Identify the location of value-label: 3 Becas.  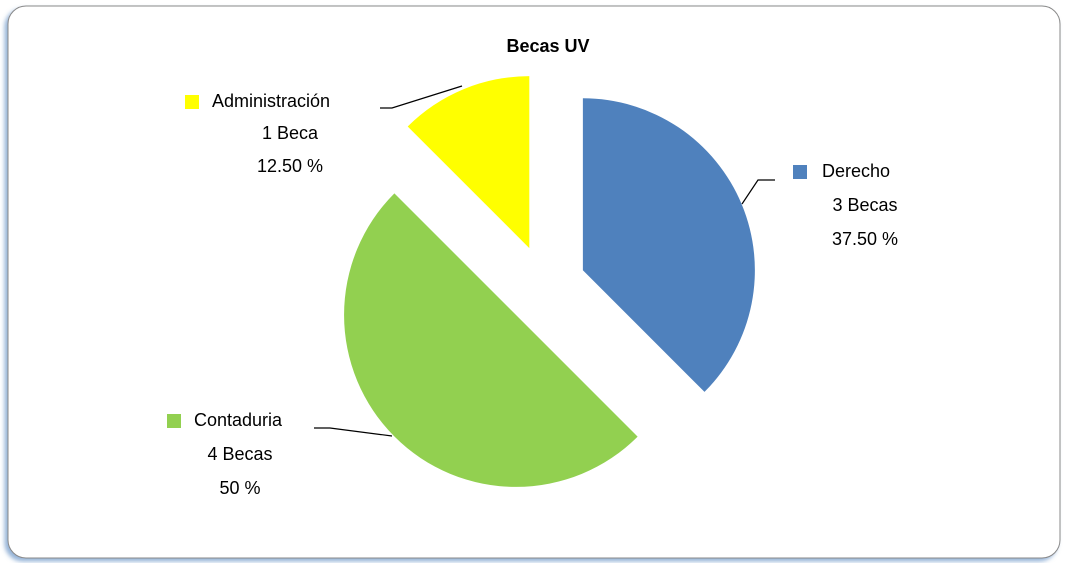
(864, 205).